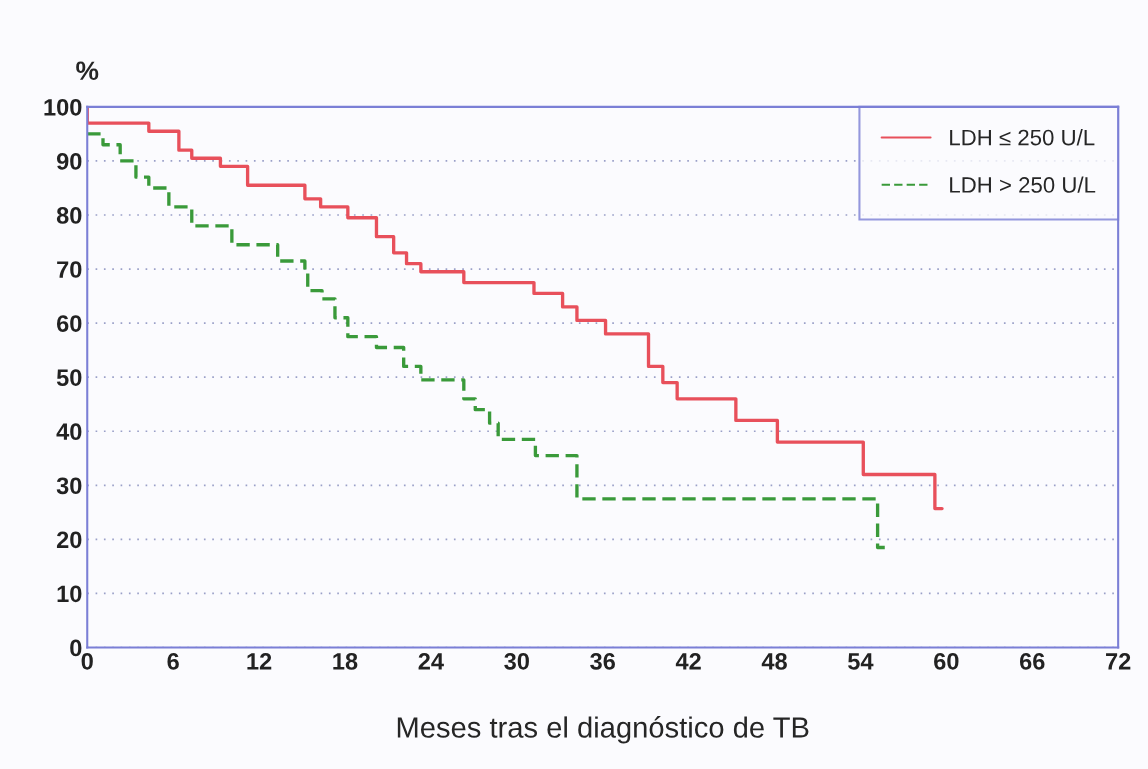 The width and height of the screenshot is (1148, 769). What do you see at coordinates (516, 661) in the screenshot?
I see `x-tick-label: 30` at bounding box center [516, 661].